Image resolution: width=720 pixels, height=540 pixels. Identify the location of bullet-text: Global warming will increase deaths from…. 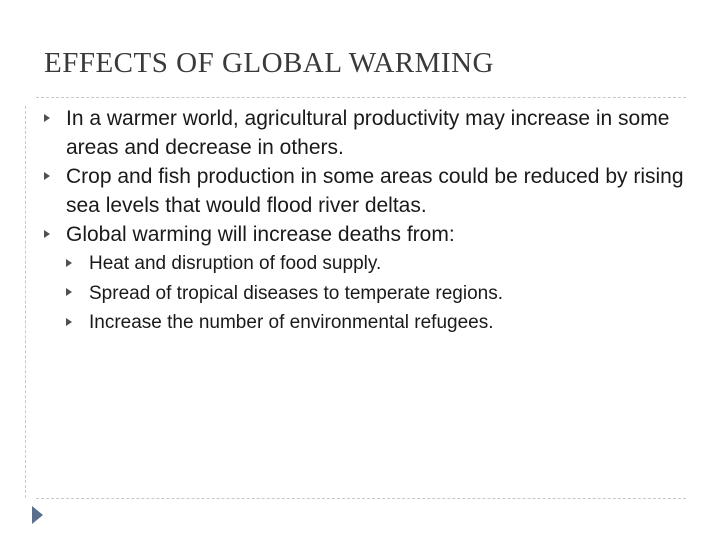
(260, 234).